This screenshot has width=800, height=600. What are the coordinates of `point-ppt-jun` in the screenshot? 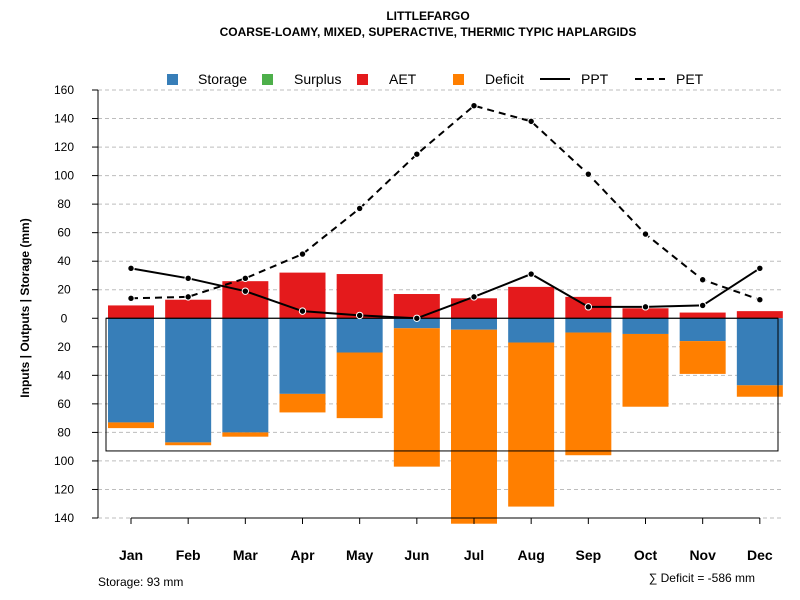 It's located at (417, 318).